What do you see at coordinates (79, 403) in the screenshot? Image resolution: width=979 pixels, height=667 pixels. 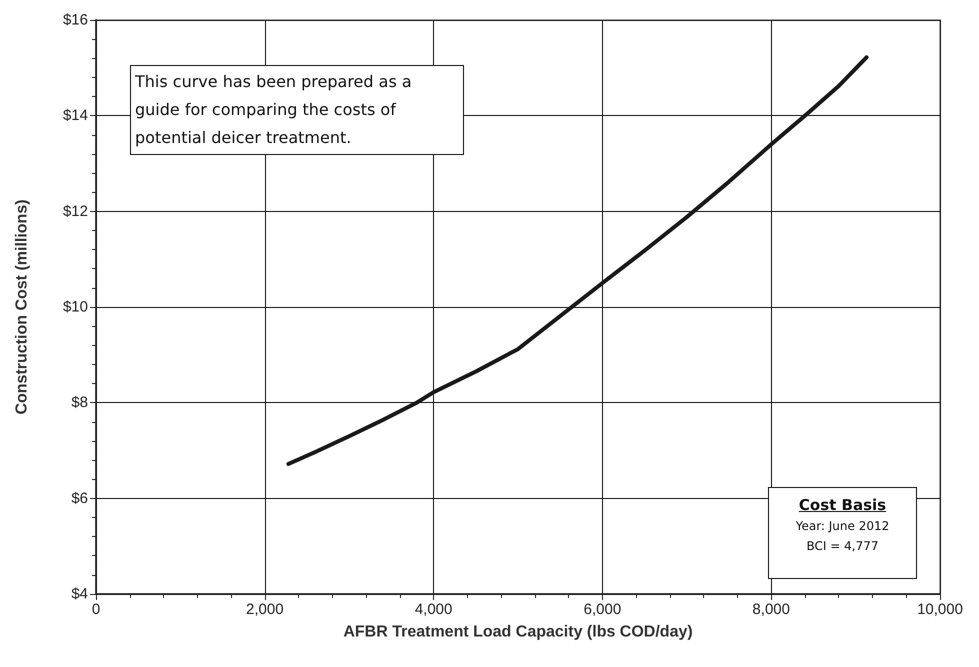 I see `y-tick-label: $8` at bounding box center [79, 403].